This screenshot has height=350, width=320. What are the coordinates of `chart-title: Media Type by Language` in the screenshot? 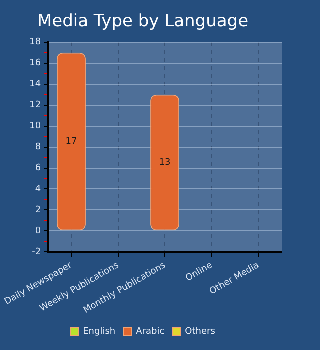 It's located at (143, 22).